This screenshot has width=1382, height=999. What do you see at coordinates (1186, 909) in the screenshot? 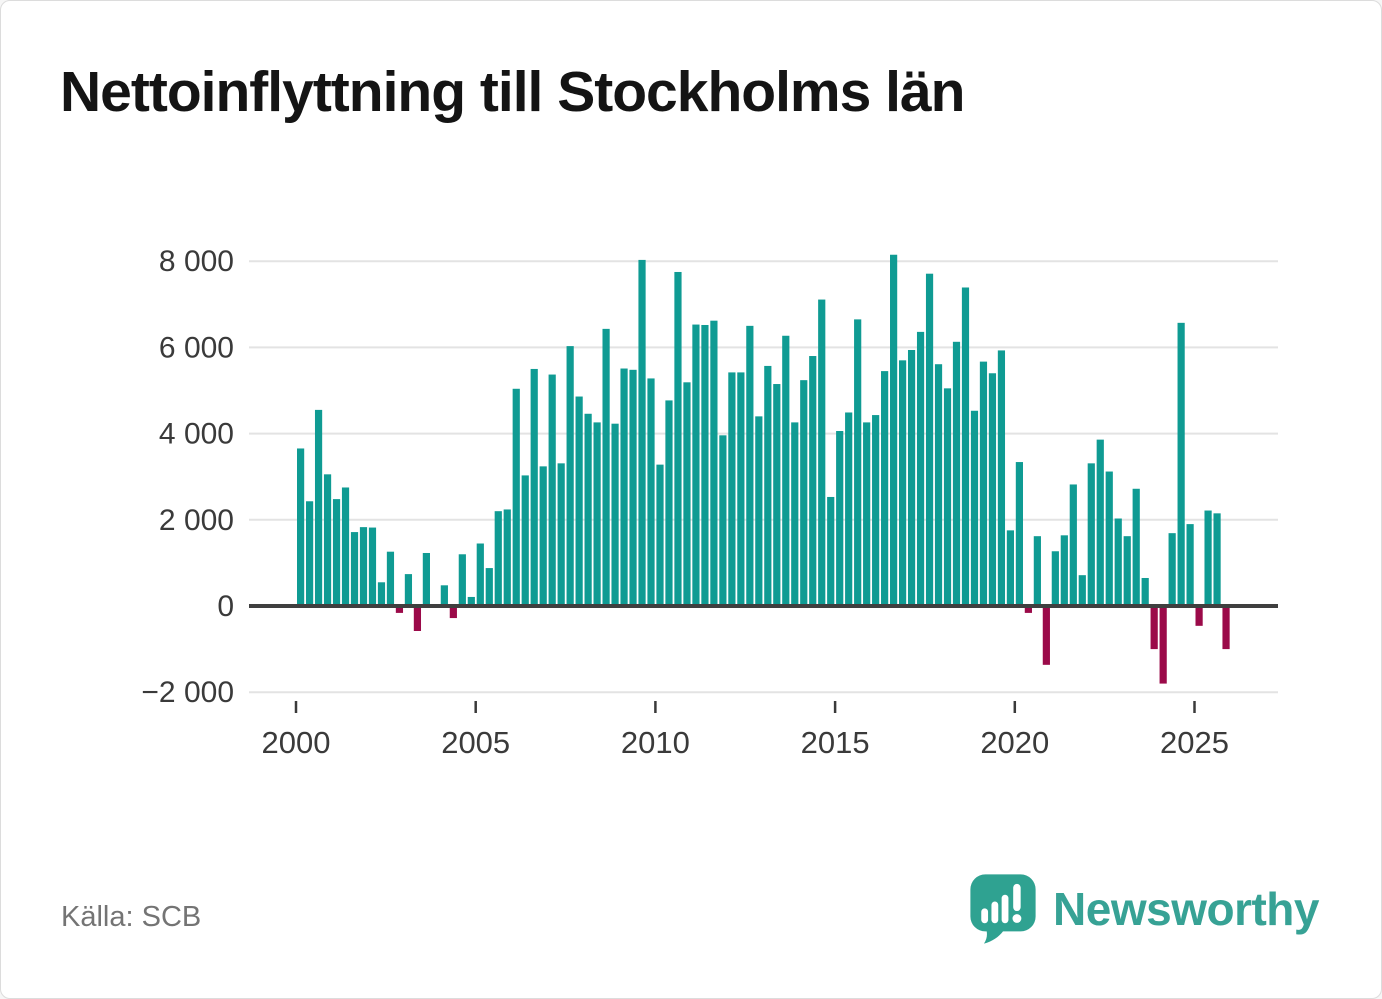
I see `brand-name: Newsworthy` at bounding box center [1186, 909].